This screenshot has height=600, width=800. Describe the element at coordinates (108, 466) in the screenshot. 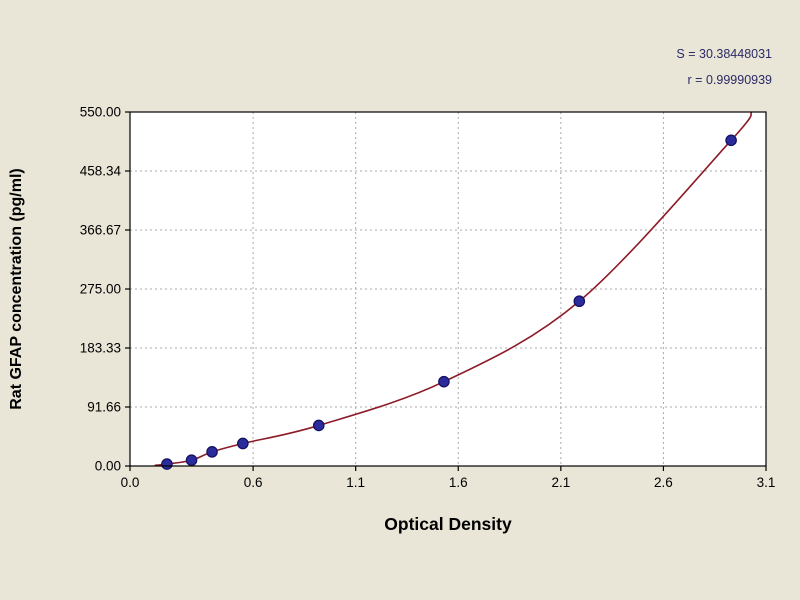

I see `y-tick-label: 0.00` at that location.